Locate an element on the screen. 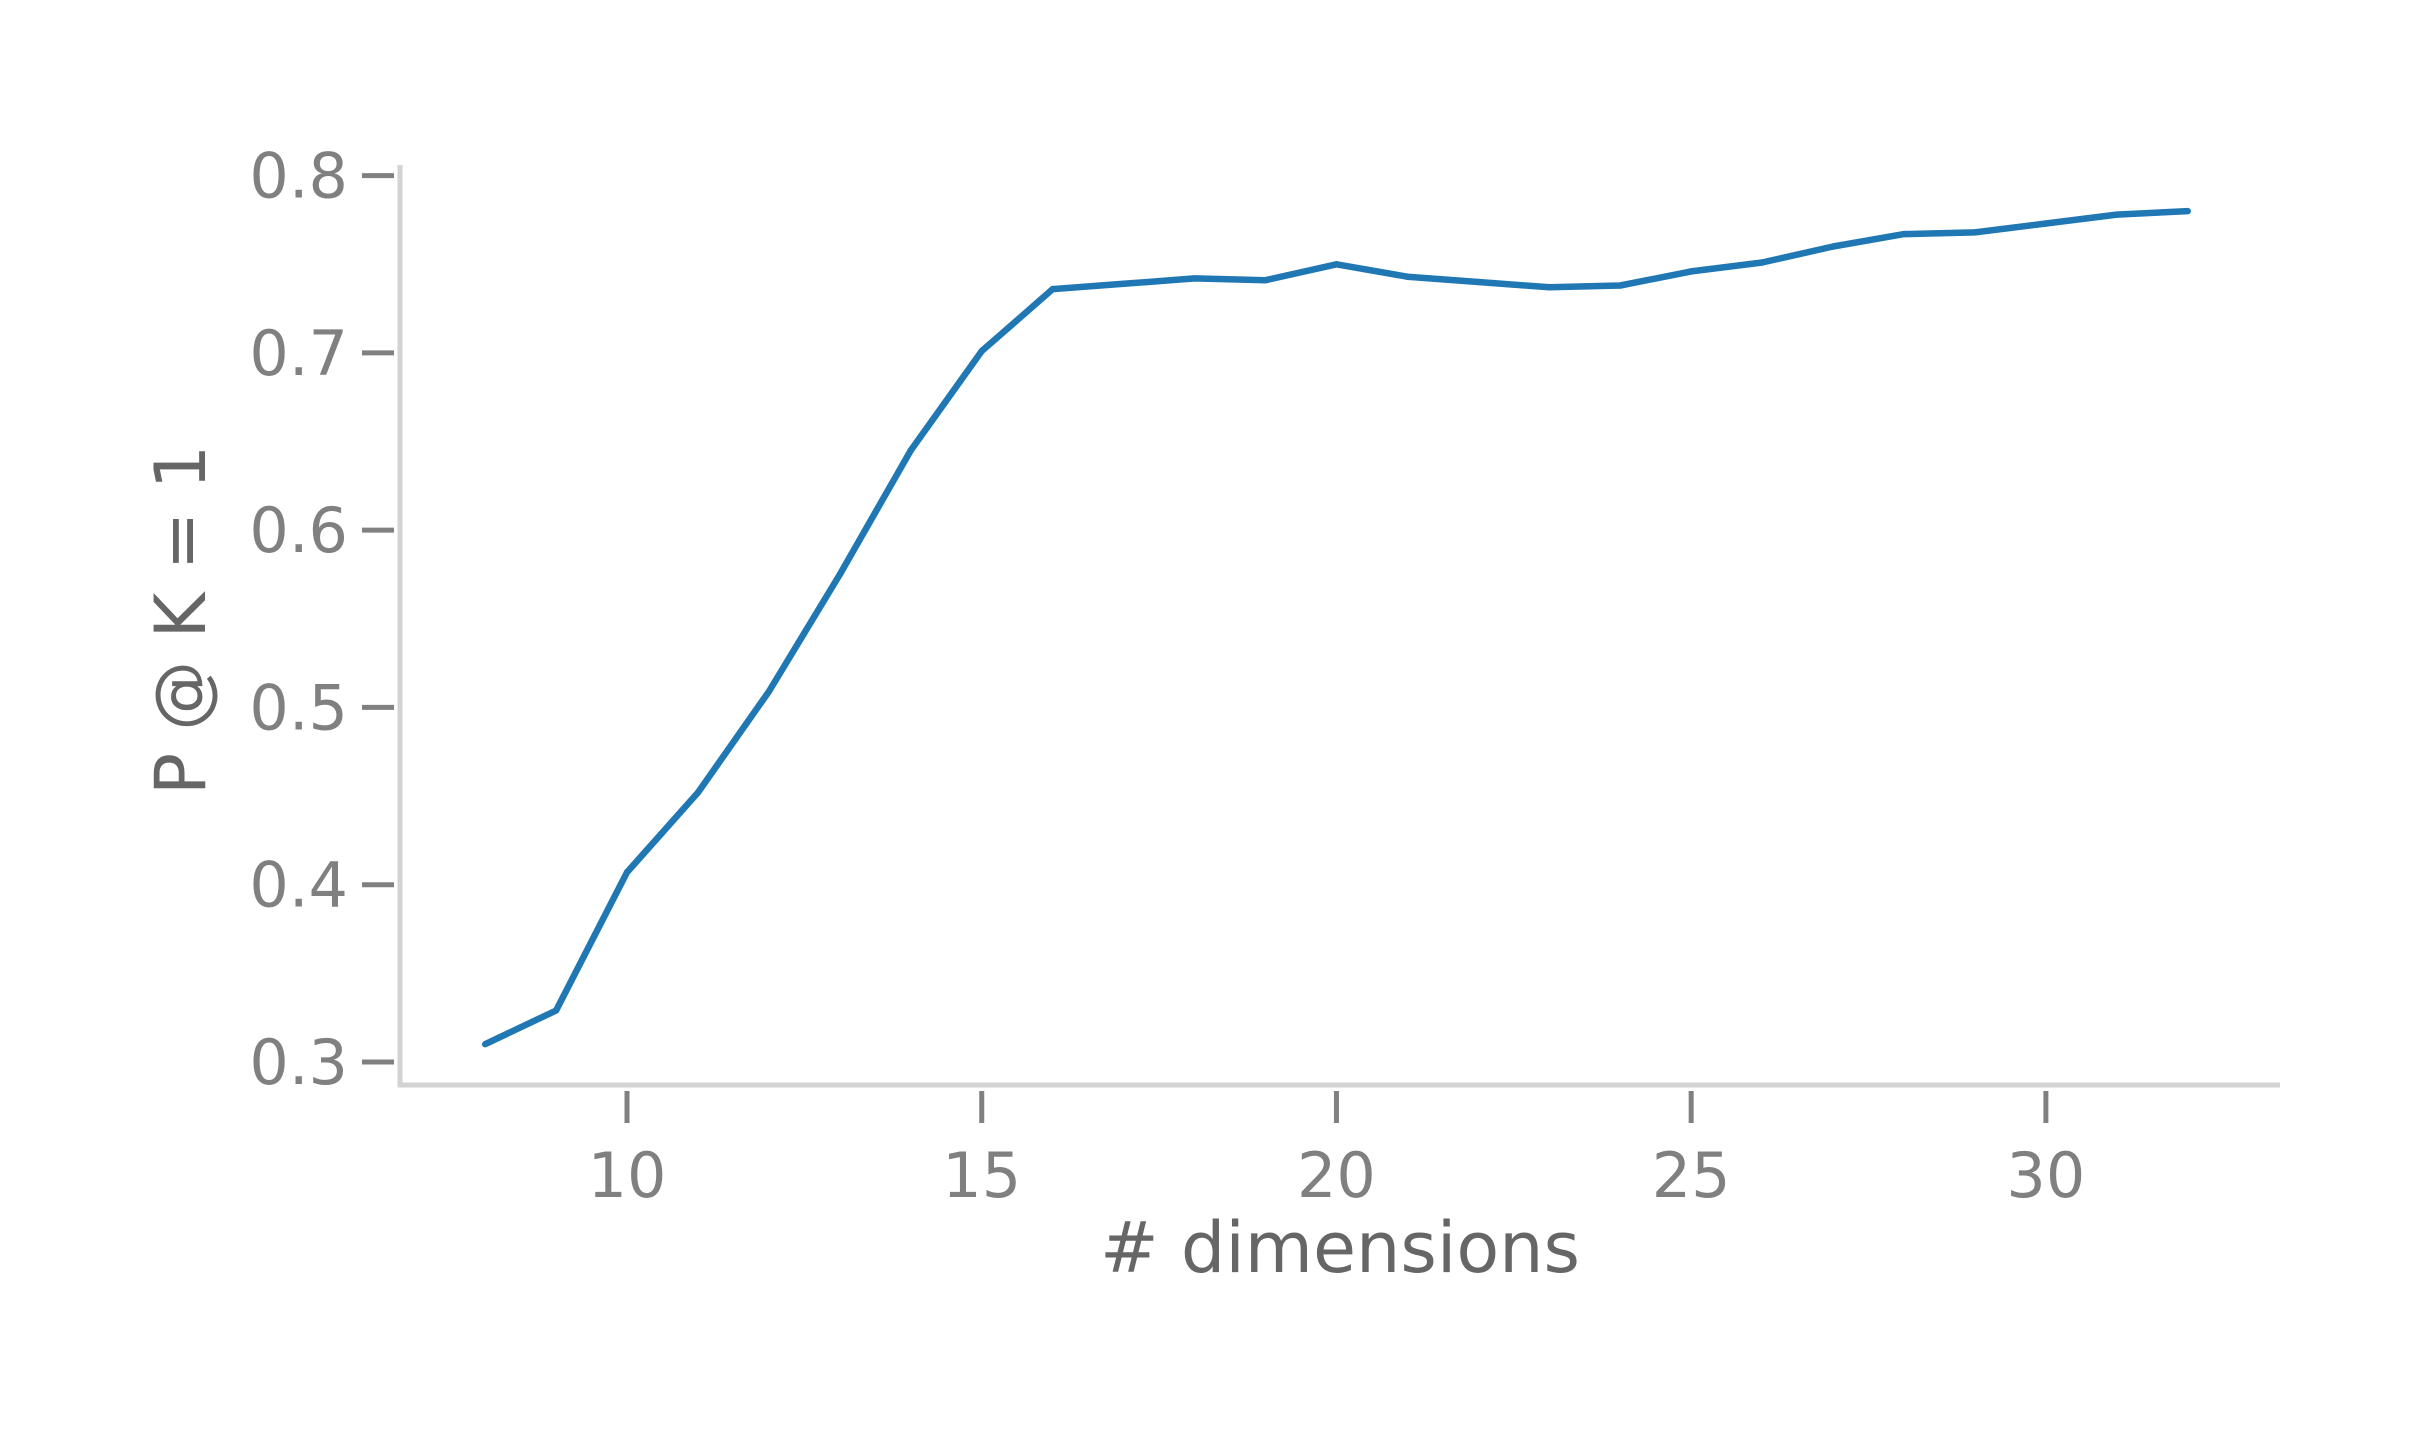  x-tick-label: 10 is located at coordinates (627, 1175).